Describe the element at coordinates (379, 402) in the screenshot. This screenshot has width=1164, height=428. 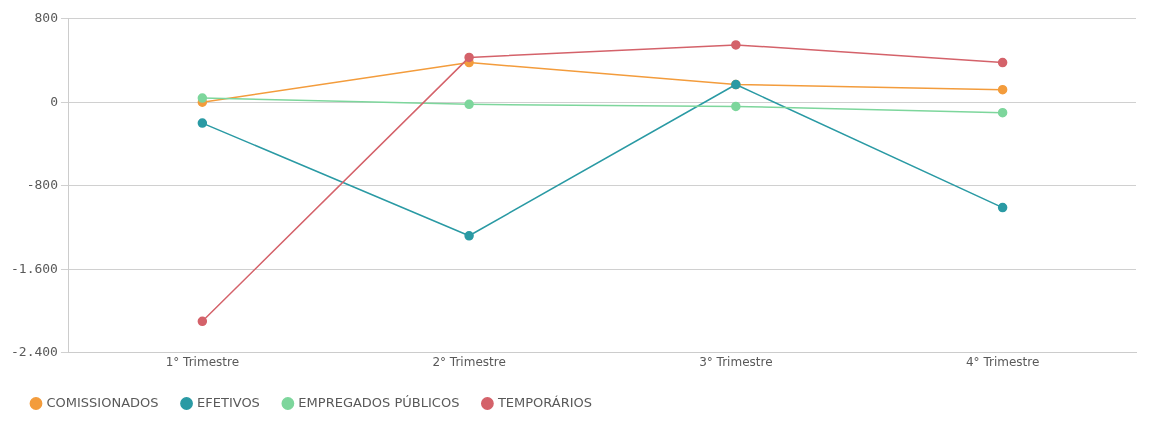
I see `legend-label: EMPREGADOS PÚBLICOS` at that location.